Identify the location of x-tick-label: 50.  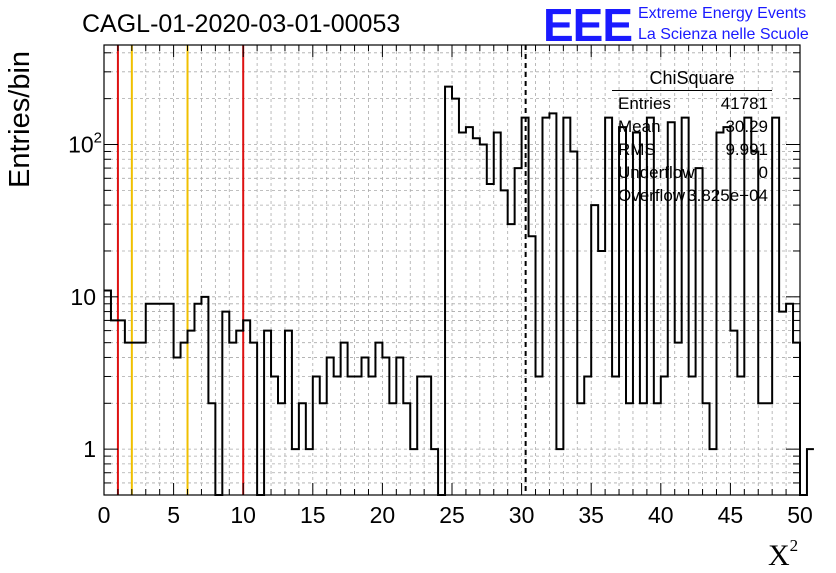
(800, 515).